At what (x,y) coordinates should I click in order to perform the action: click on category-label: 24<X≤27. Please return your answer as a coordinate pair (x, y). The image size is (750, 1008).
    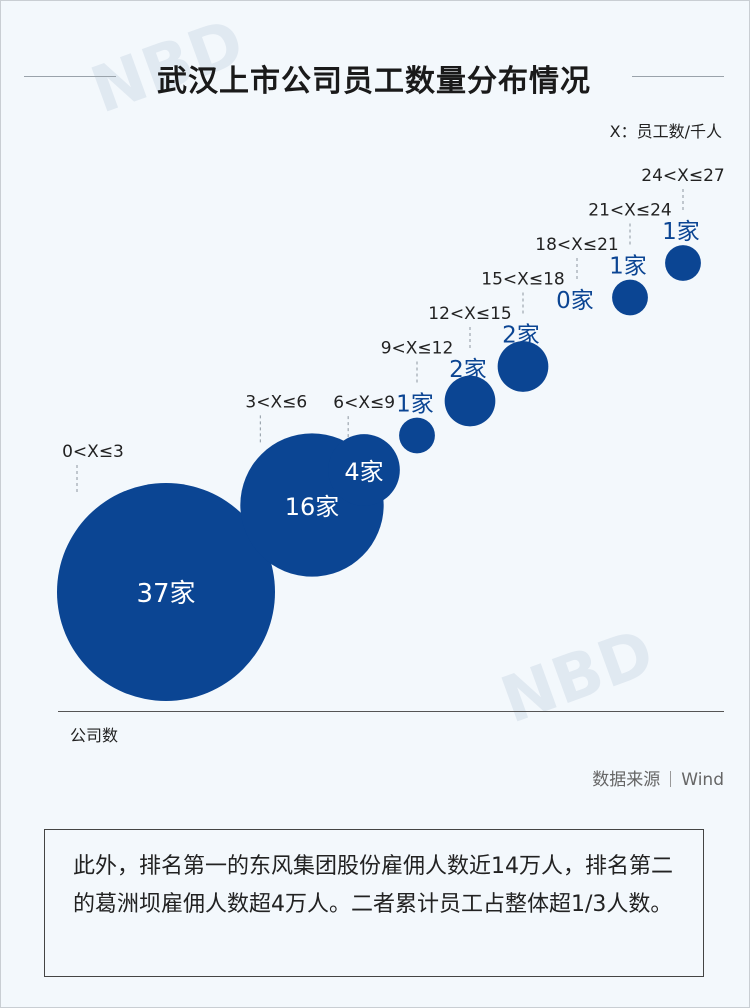
    Looking at the image, I should click on (682, 176).